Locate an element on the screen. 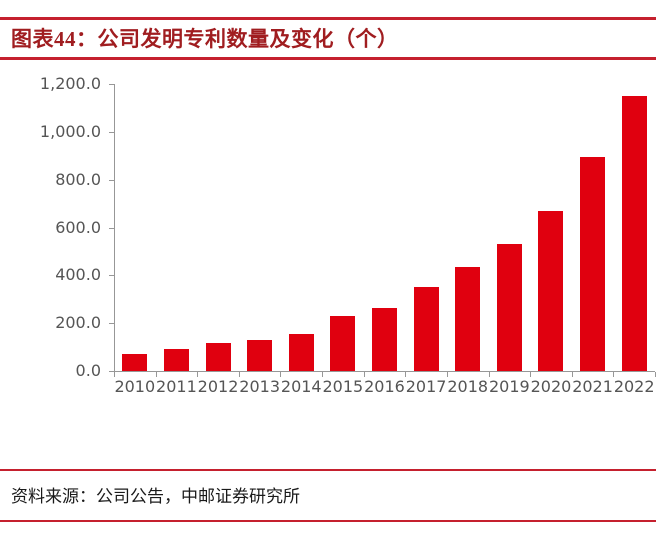 The image size is (656, 542). y-axis-line is located at coordinates (114, 227).